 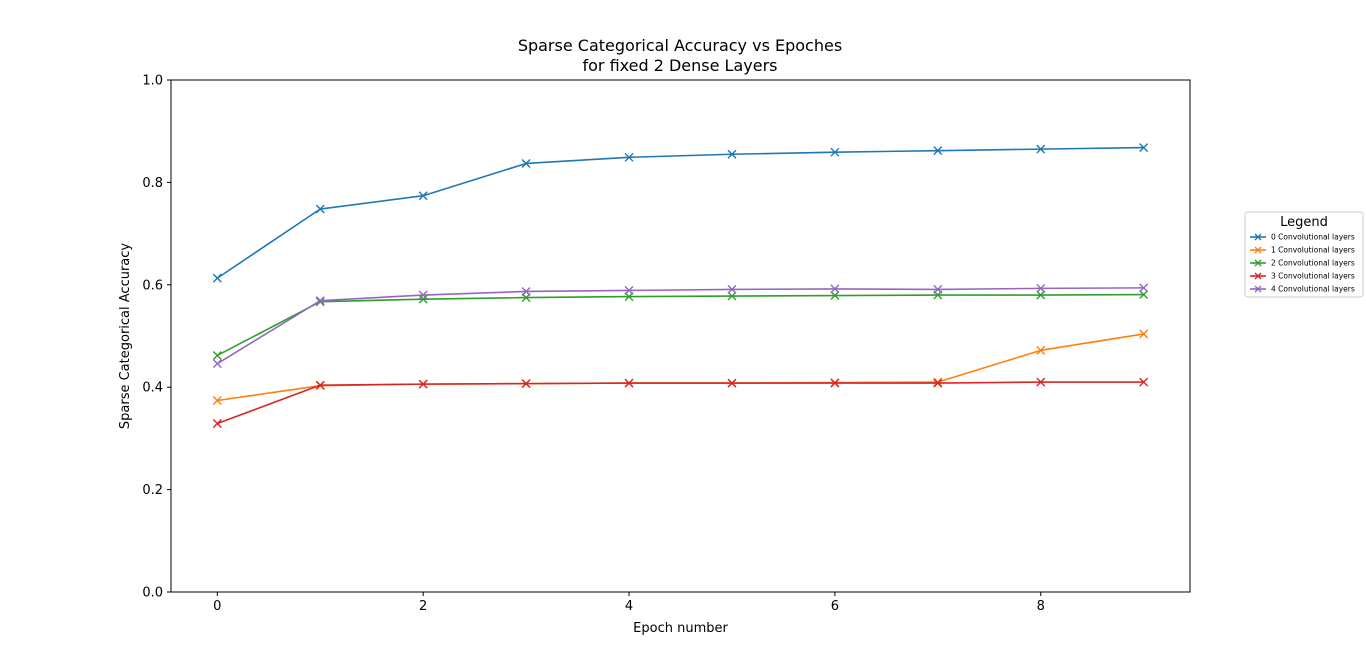 What do you see at coordinates (1313, 237) in the screenshot?
I see `legend-label: 0 Convolutional layers` at bounding box center [1313, 237].